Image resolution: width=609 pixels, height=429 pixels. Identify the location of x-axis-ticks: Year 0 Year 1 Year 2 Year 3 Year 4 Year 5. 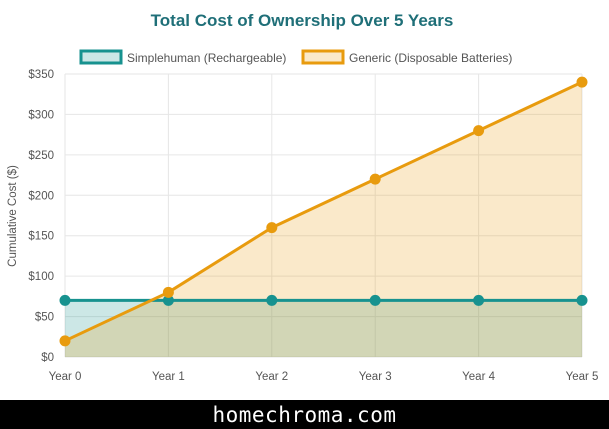
(324, 377).